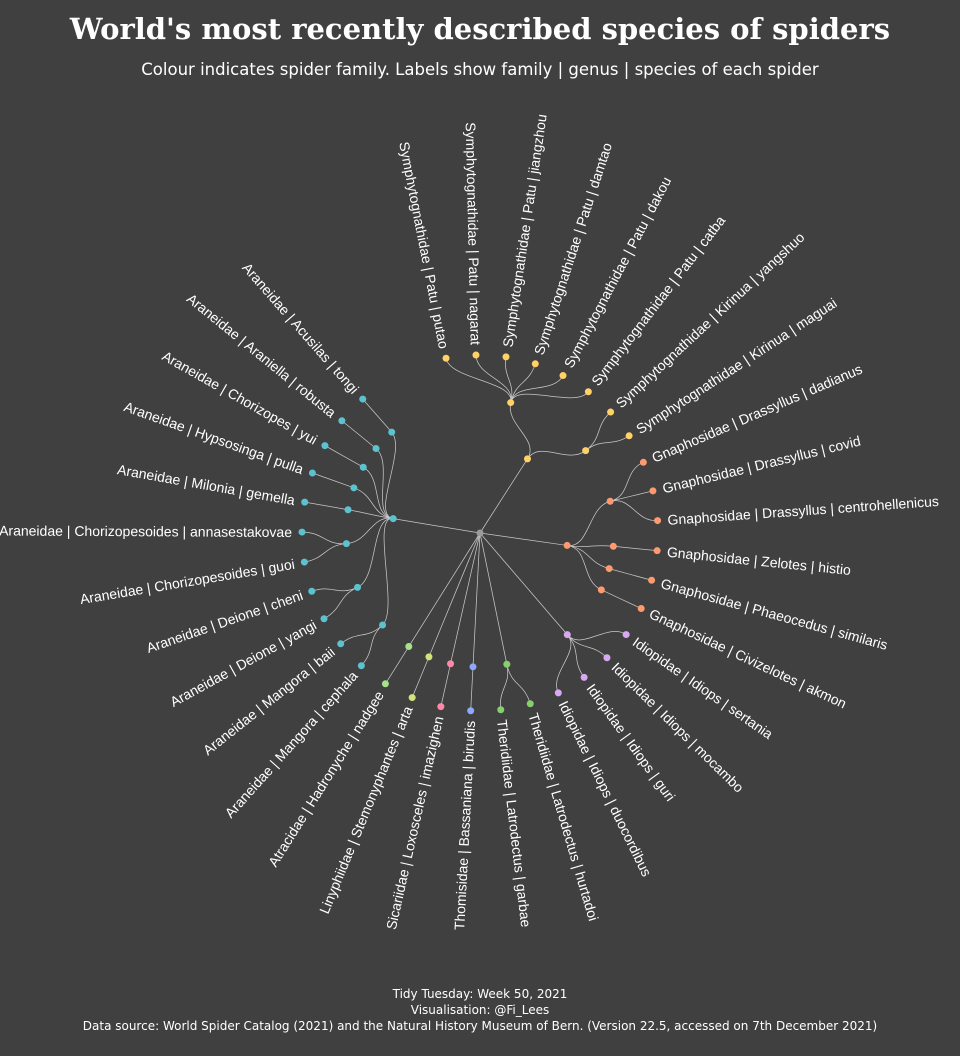 This screenshot has width=960, height=1056. Describe the element at coordinates (375, 553) in the screenshot. I see `edge-araneidae-deione` at that location.